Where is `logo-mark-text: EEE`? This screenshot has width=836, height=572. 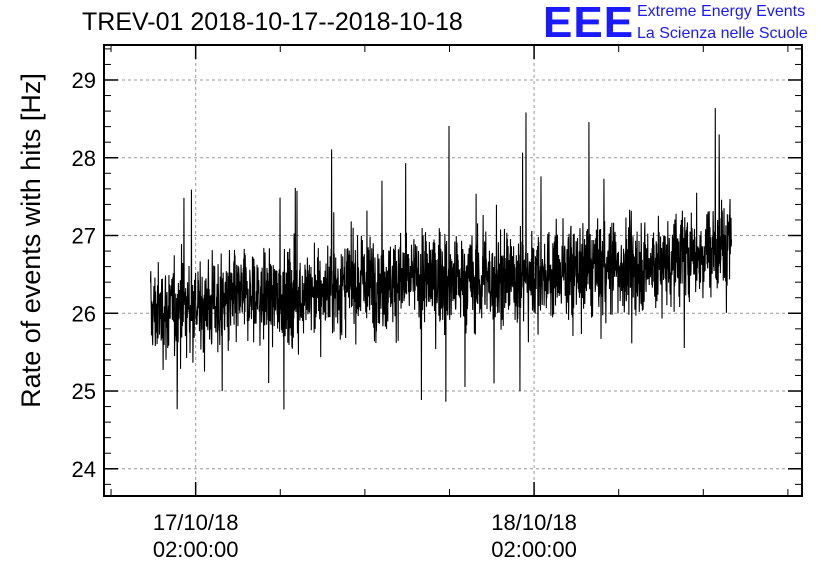
logo-mark-text: EEE is located at coordinates (589, 23).